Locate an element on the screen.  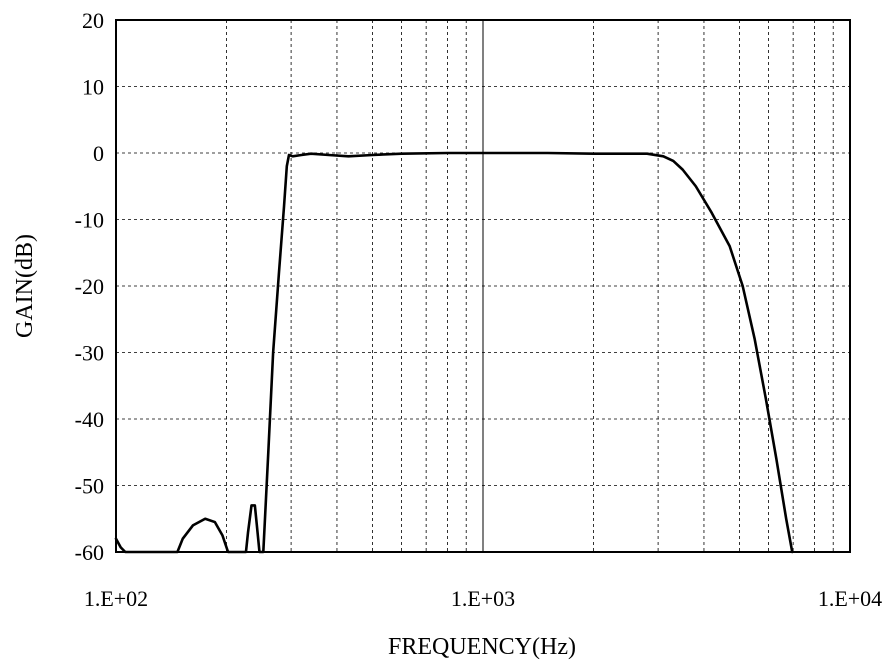
y-tick-label: -30 is located at coordinates (89, 353).